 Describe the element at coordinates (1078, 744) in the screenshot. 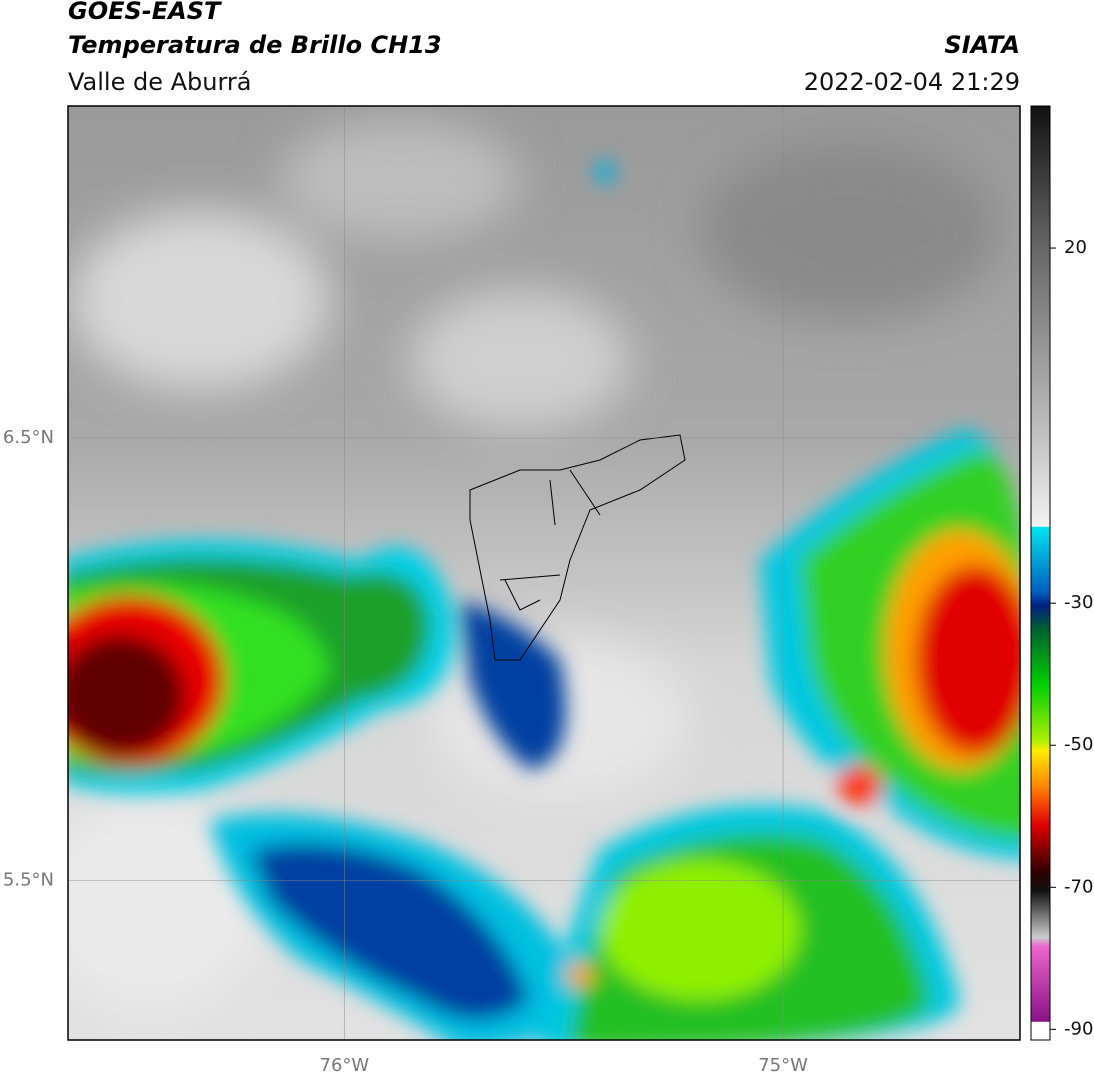

I see `colorbar-tick-label: -50` at that location.